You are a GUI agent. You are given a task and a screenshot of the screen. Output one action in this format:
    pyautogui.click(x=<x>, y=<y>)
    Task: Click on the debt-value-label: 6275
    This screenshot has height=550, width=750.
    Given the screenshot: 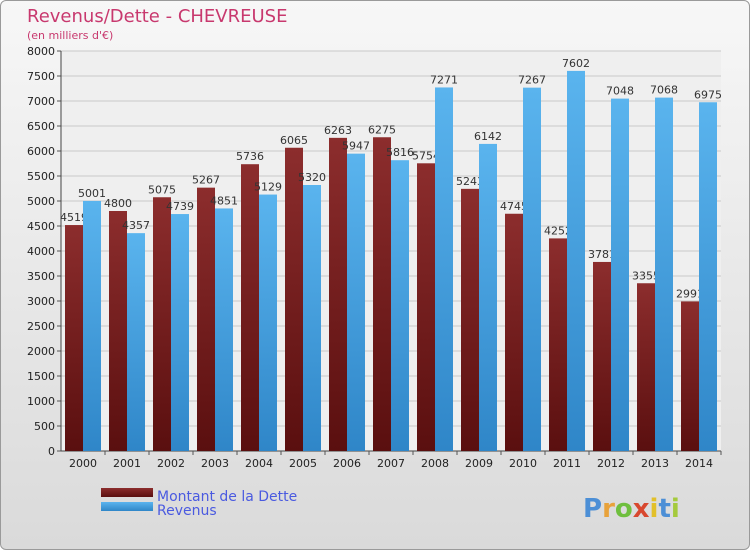 What is the action you would take?
    pyautogui.click(x=382, y=129)
    